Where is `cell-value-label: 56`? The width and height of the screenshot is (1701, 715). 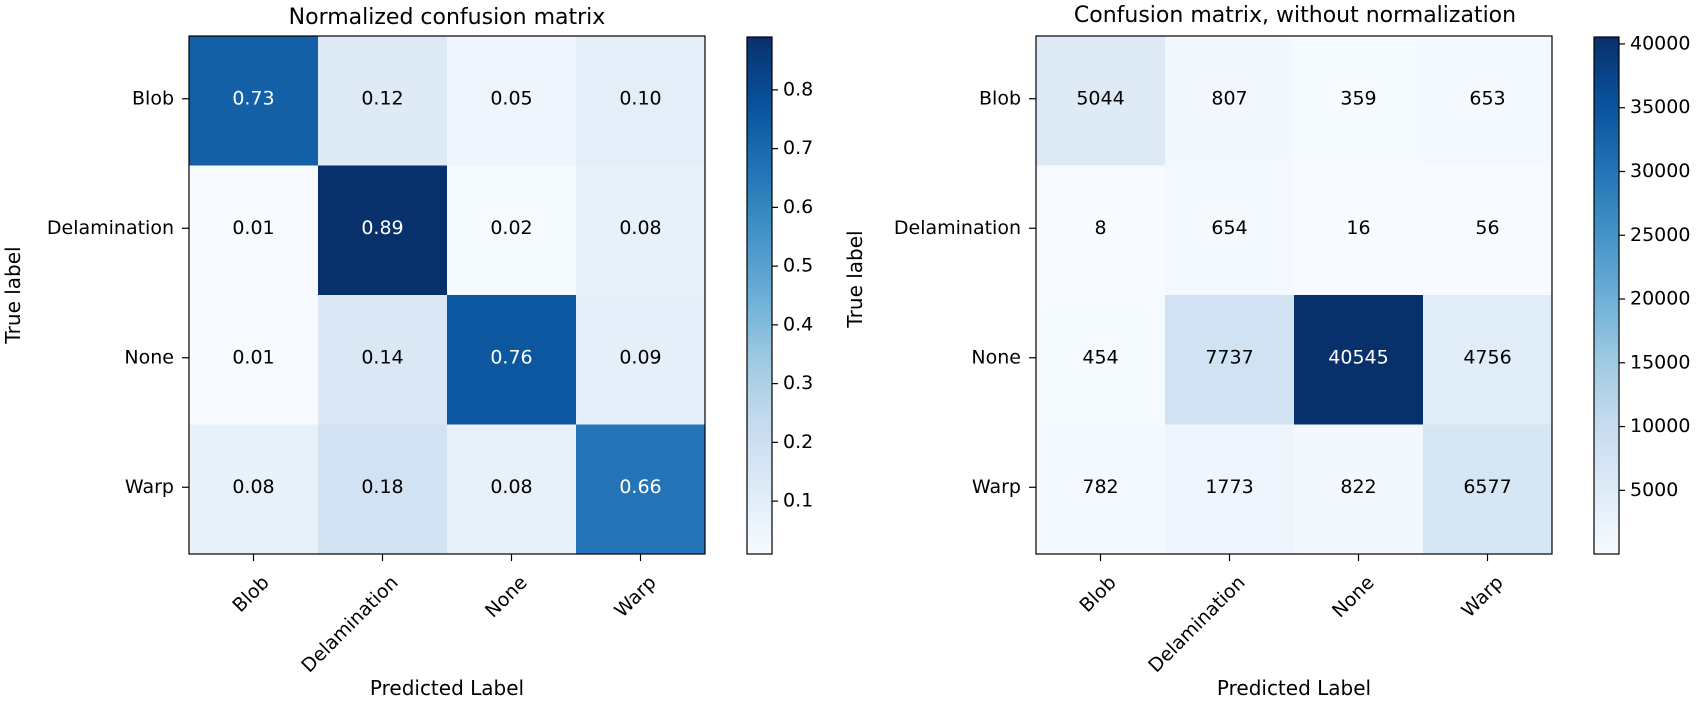
cell-value-label: 56 is located at coordinates (1487, 228).